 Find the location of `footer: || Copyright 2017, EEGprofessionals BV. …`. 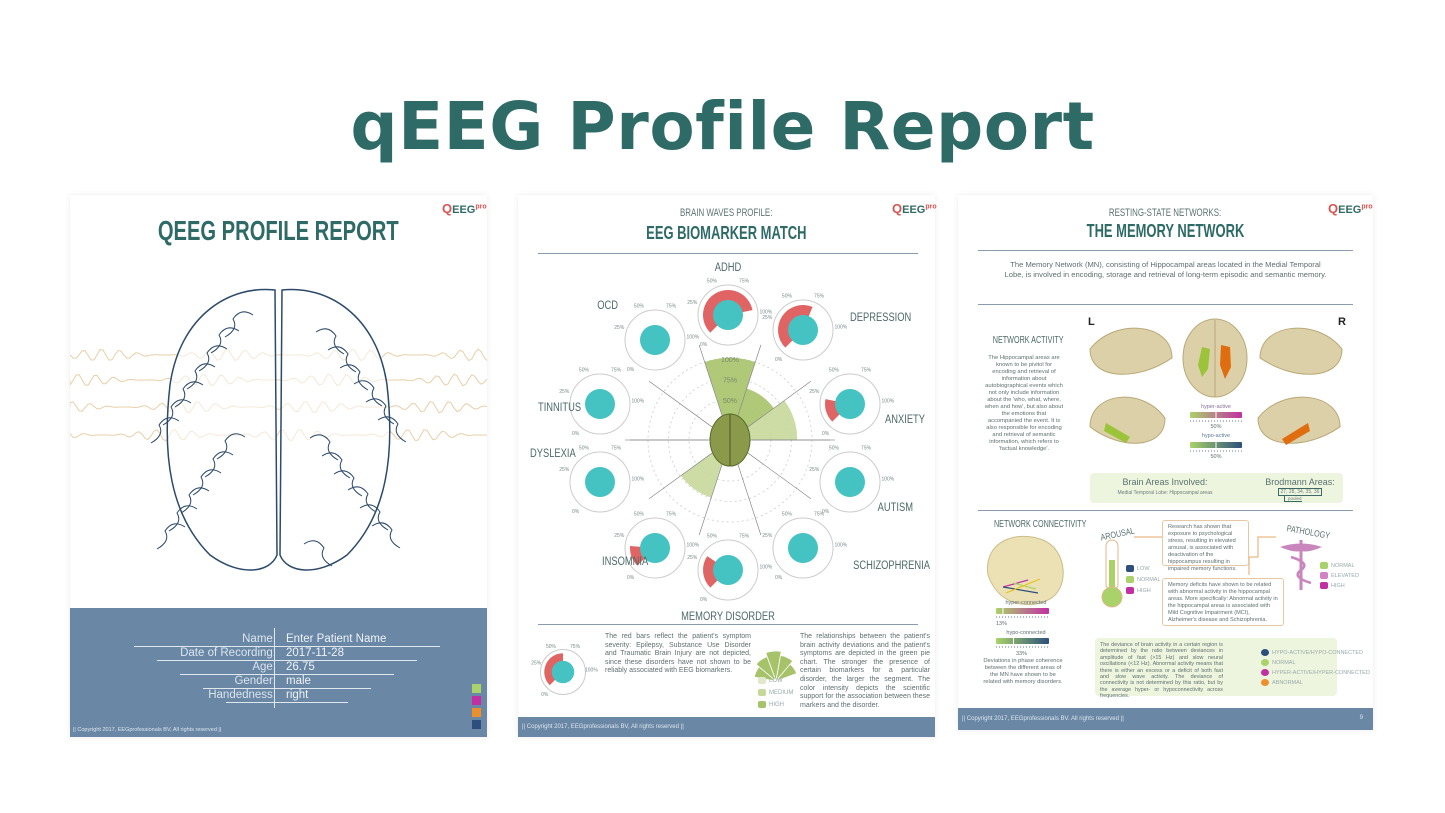

footer: || Copyright 2017, EEGprofessionals BV. … is located at coordinates (1165, 719).